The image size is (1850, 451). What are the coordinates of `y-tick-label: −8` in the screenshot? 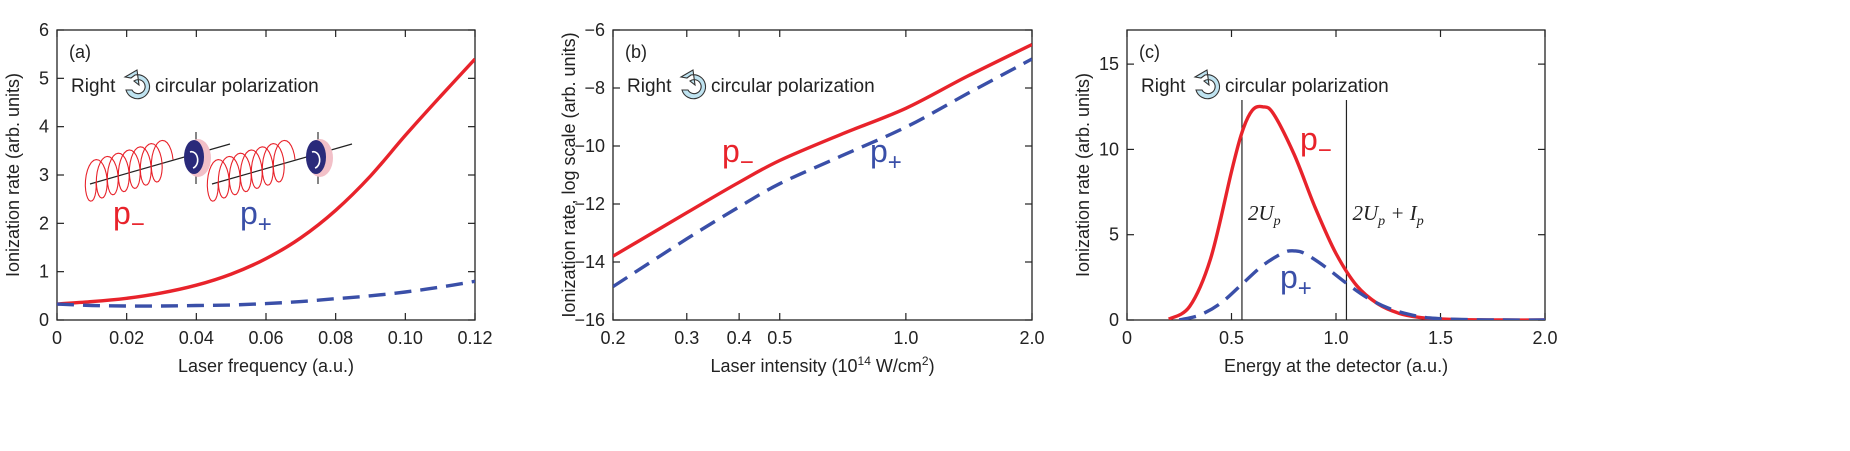 It's located at (594, 88).